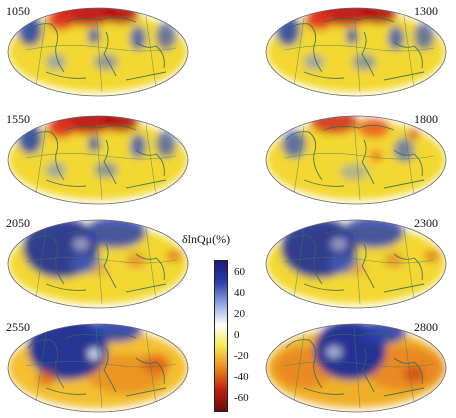  What do you see at coordinates (241, 377) in the screenshot?
I see `colorbar-tick: -40` at bounding box center [241, 377].